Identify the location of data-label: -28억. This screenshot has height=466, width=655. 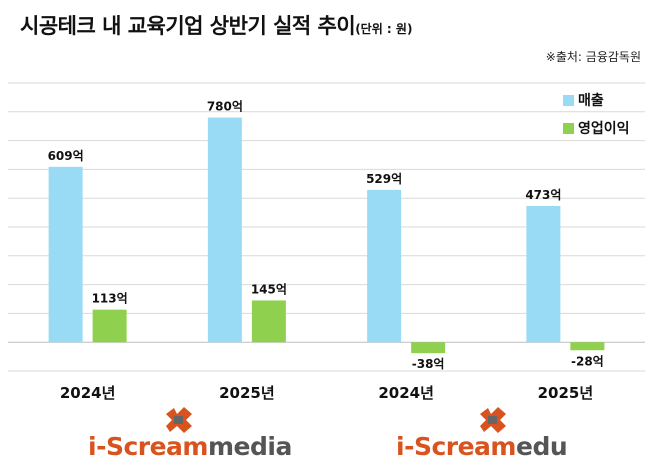
(587, 361).